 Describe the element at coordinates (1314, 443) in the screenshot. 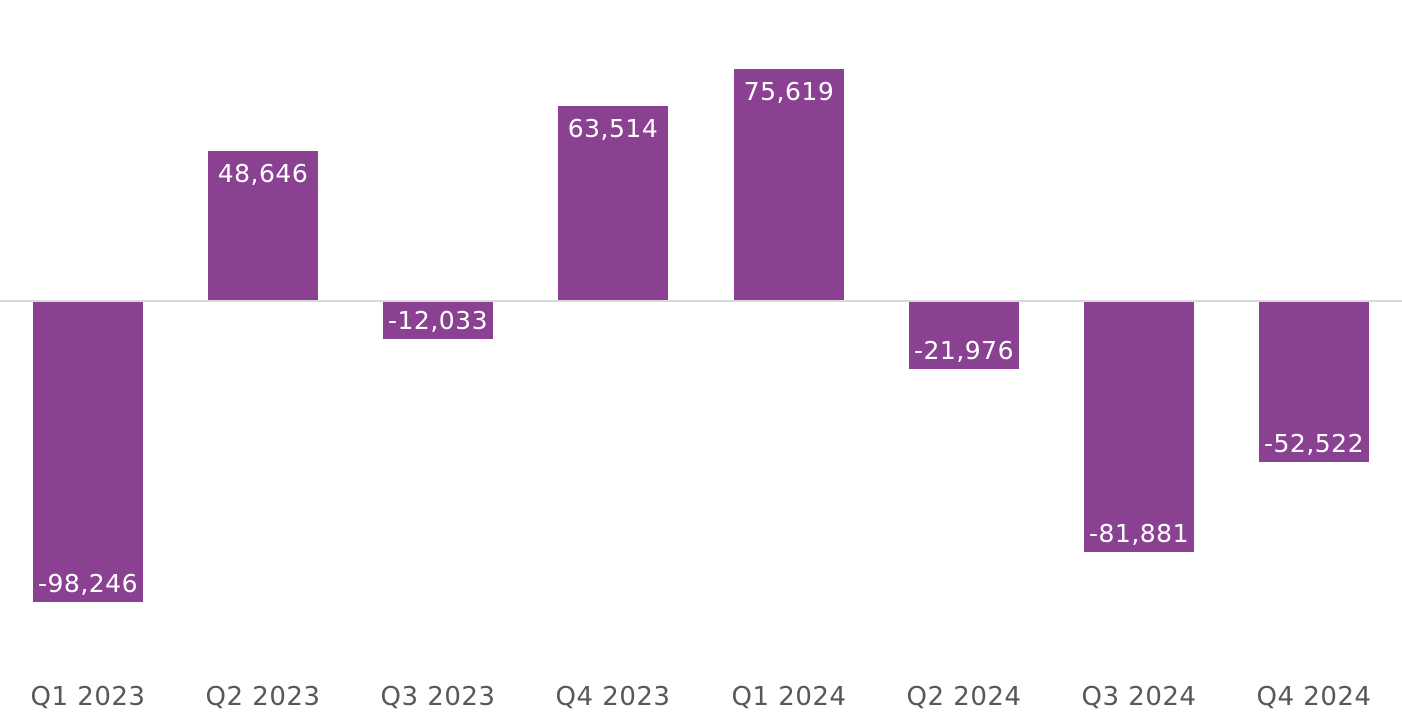

I see `bar-value-label-q4-2024: -52,522` at that location.